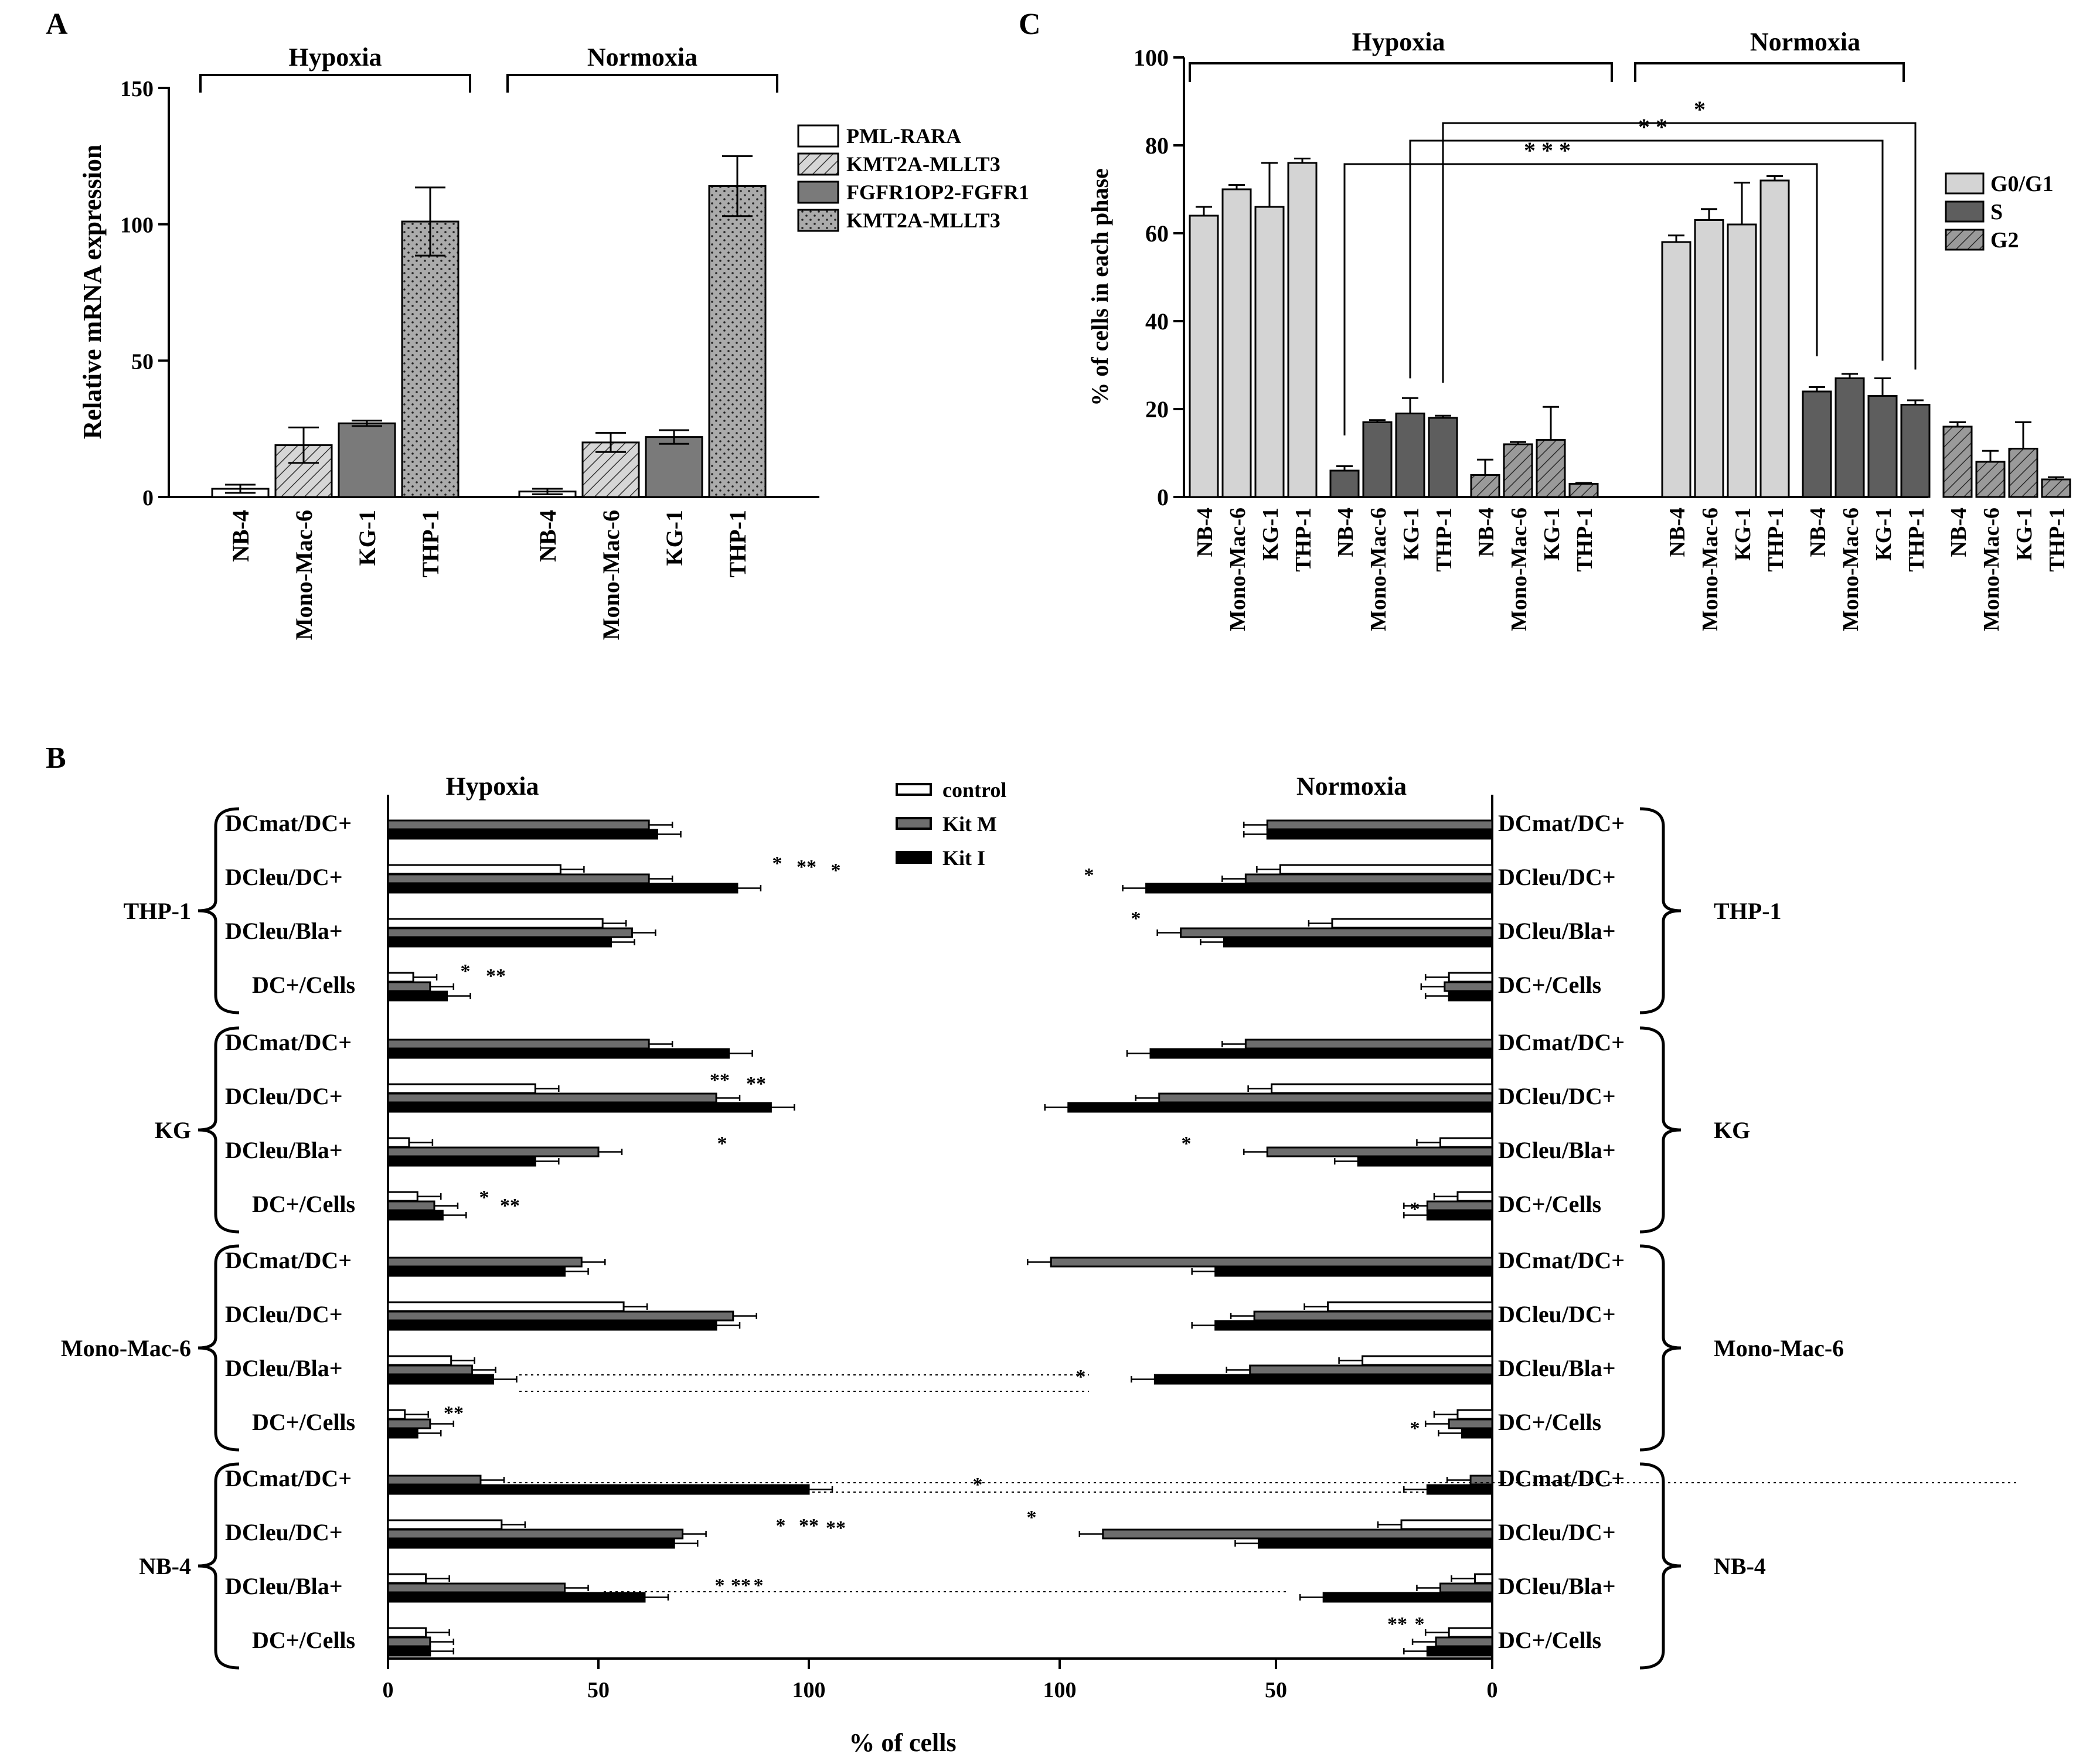 The width and height of the screenshot is (2100, 1757). Describe the element at coordinates (92, 292) in the screenshot. I see `y-axis-title: Relative mRNA expression` at that location.